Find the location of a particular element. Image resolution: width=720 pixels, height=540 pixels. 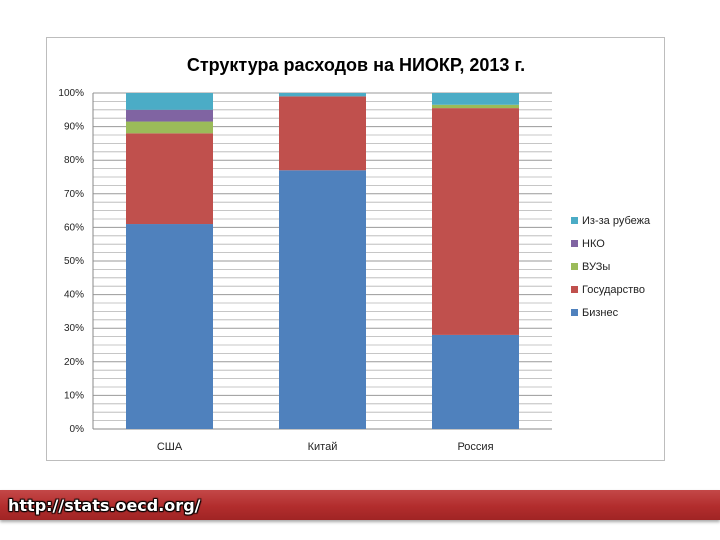

legend: Из-за рубежа НКО ВУЗы Государство Бизнес is located at coordinates (611, 267).